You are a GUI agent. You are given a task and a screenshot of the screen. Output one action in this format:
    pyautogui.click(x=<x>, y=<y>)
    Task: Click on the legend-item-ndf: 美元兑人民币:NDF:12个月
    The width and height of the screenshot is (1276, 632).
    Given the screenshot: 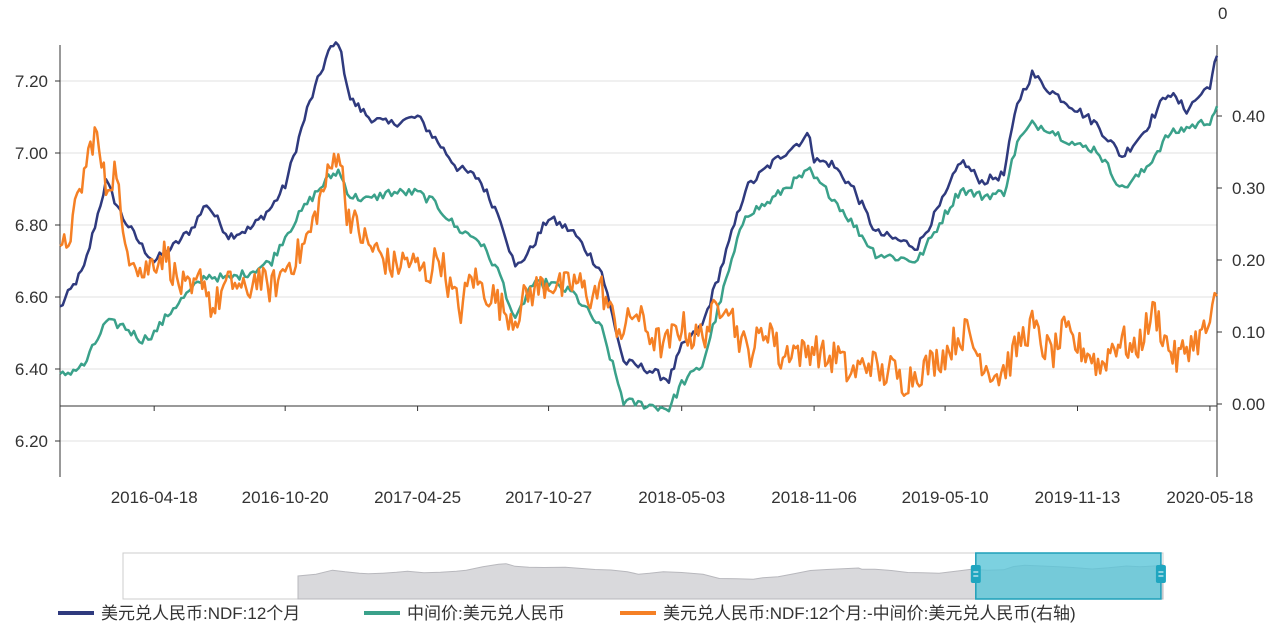 What is the action you would take?
    pyautogui.click(x=179, y=613)
    